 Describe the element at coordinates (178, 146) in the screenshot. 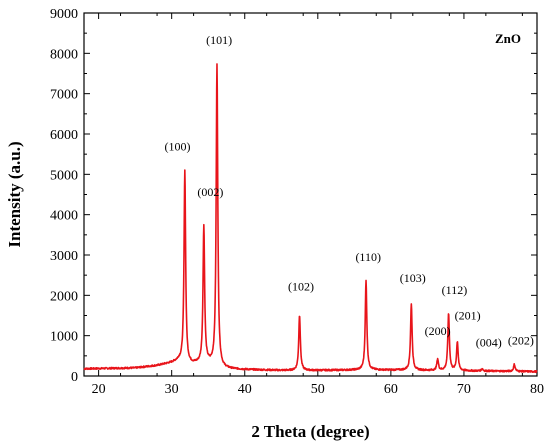

I see `peak-label: (100)` at that location.